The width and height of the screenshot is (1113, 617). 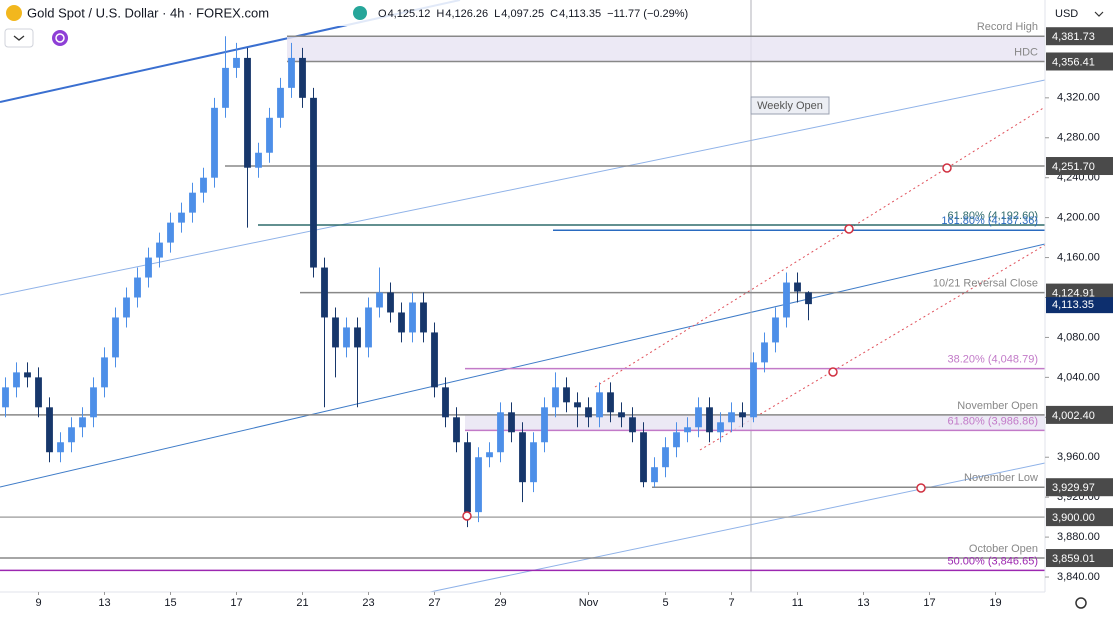 I want to click on last-price-label: 4,113.35, so click(x=1073, y=305).